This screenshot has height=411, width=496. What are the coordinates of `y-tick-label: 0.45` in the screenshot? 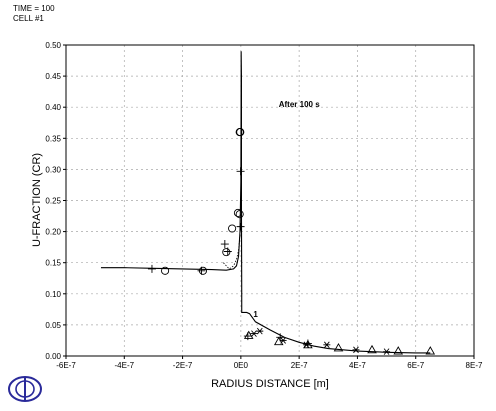 It's located at (53, 76).